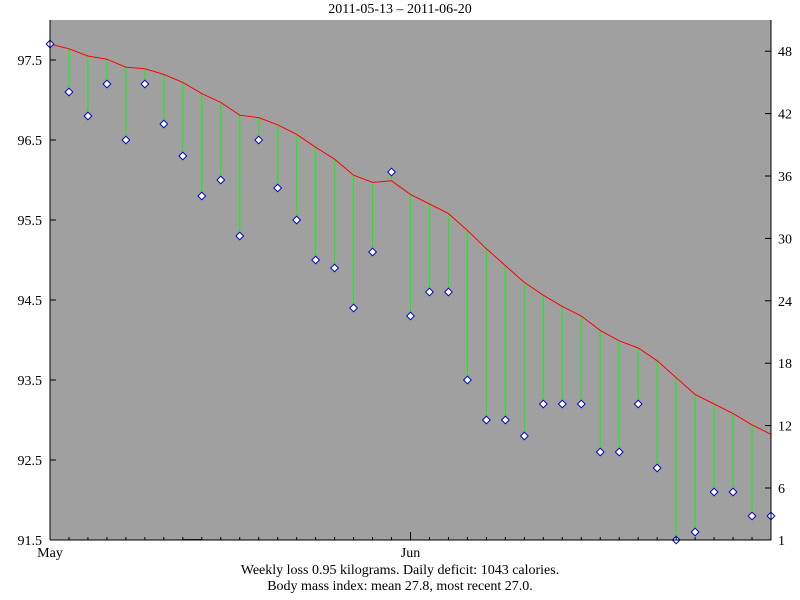  What do you see at coordinates (400, 9) in the screenshot?
I see `chart-title: 2011-05-13 – 2011-06-20` at bounding box center [400, 9].